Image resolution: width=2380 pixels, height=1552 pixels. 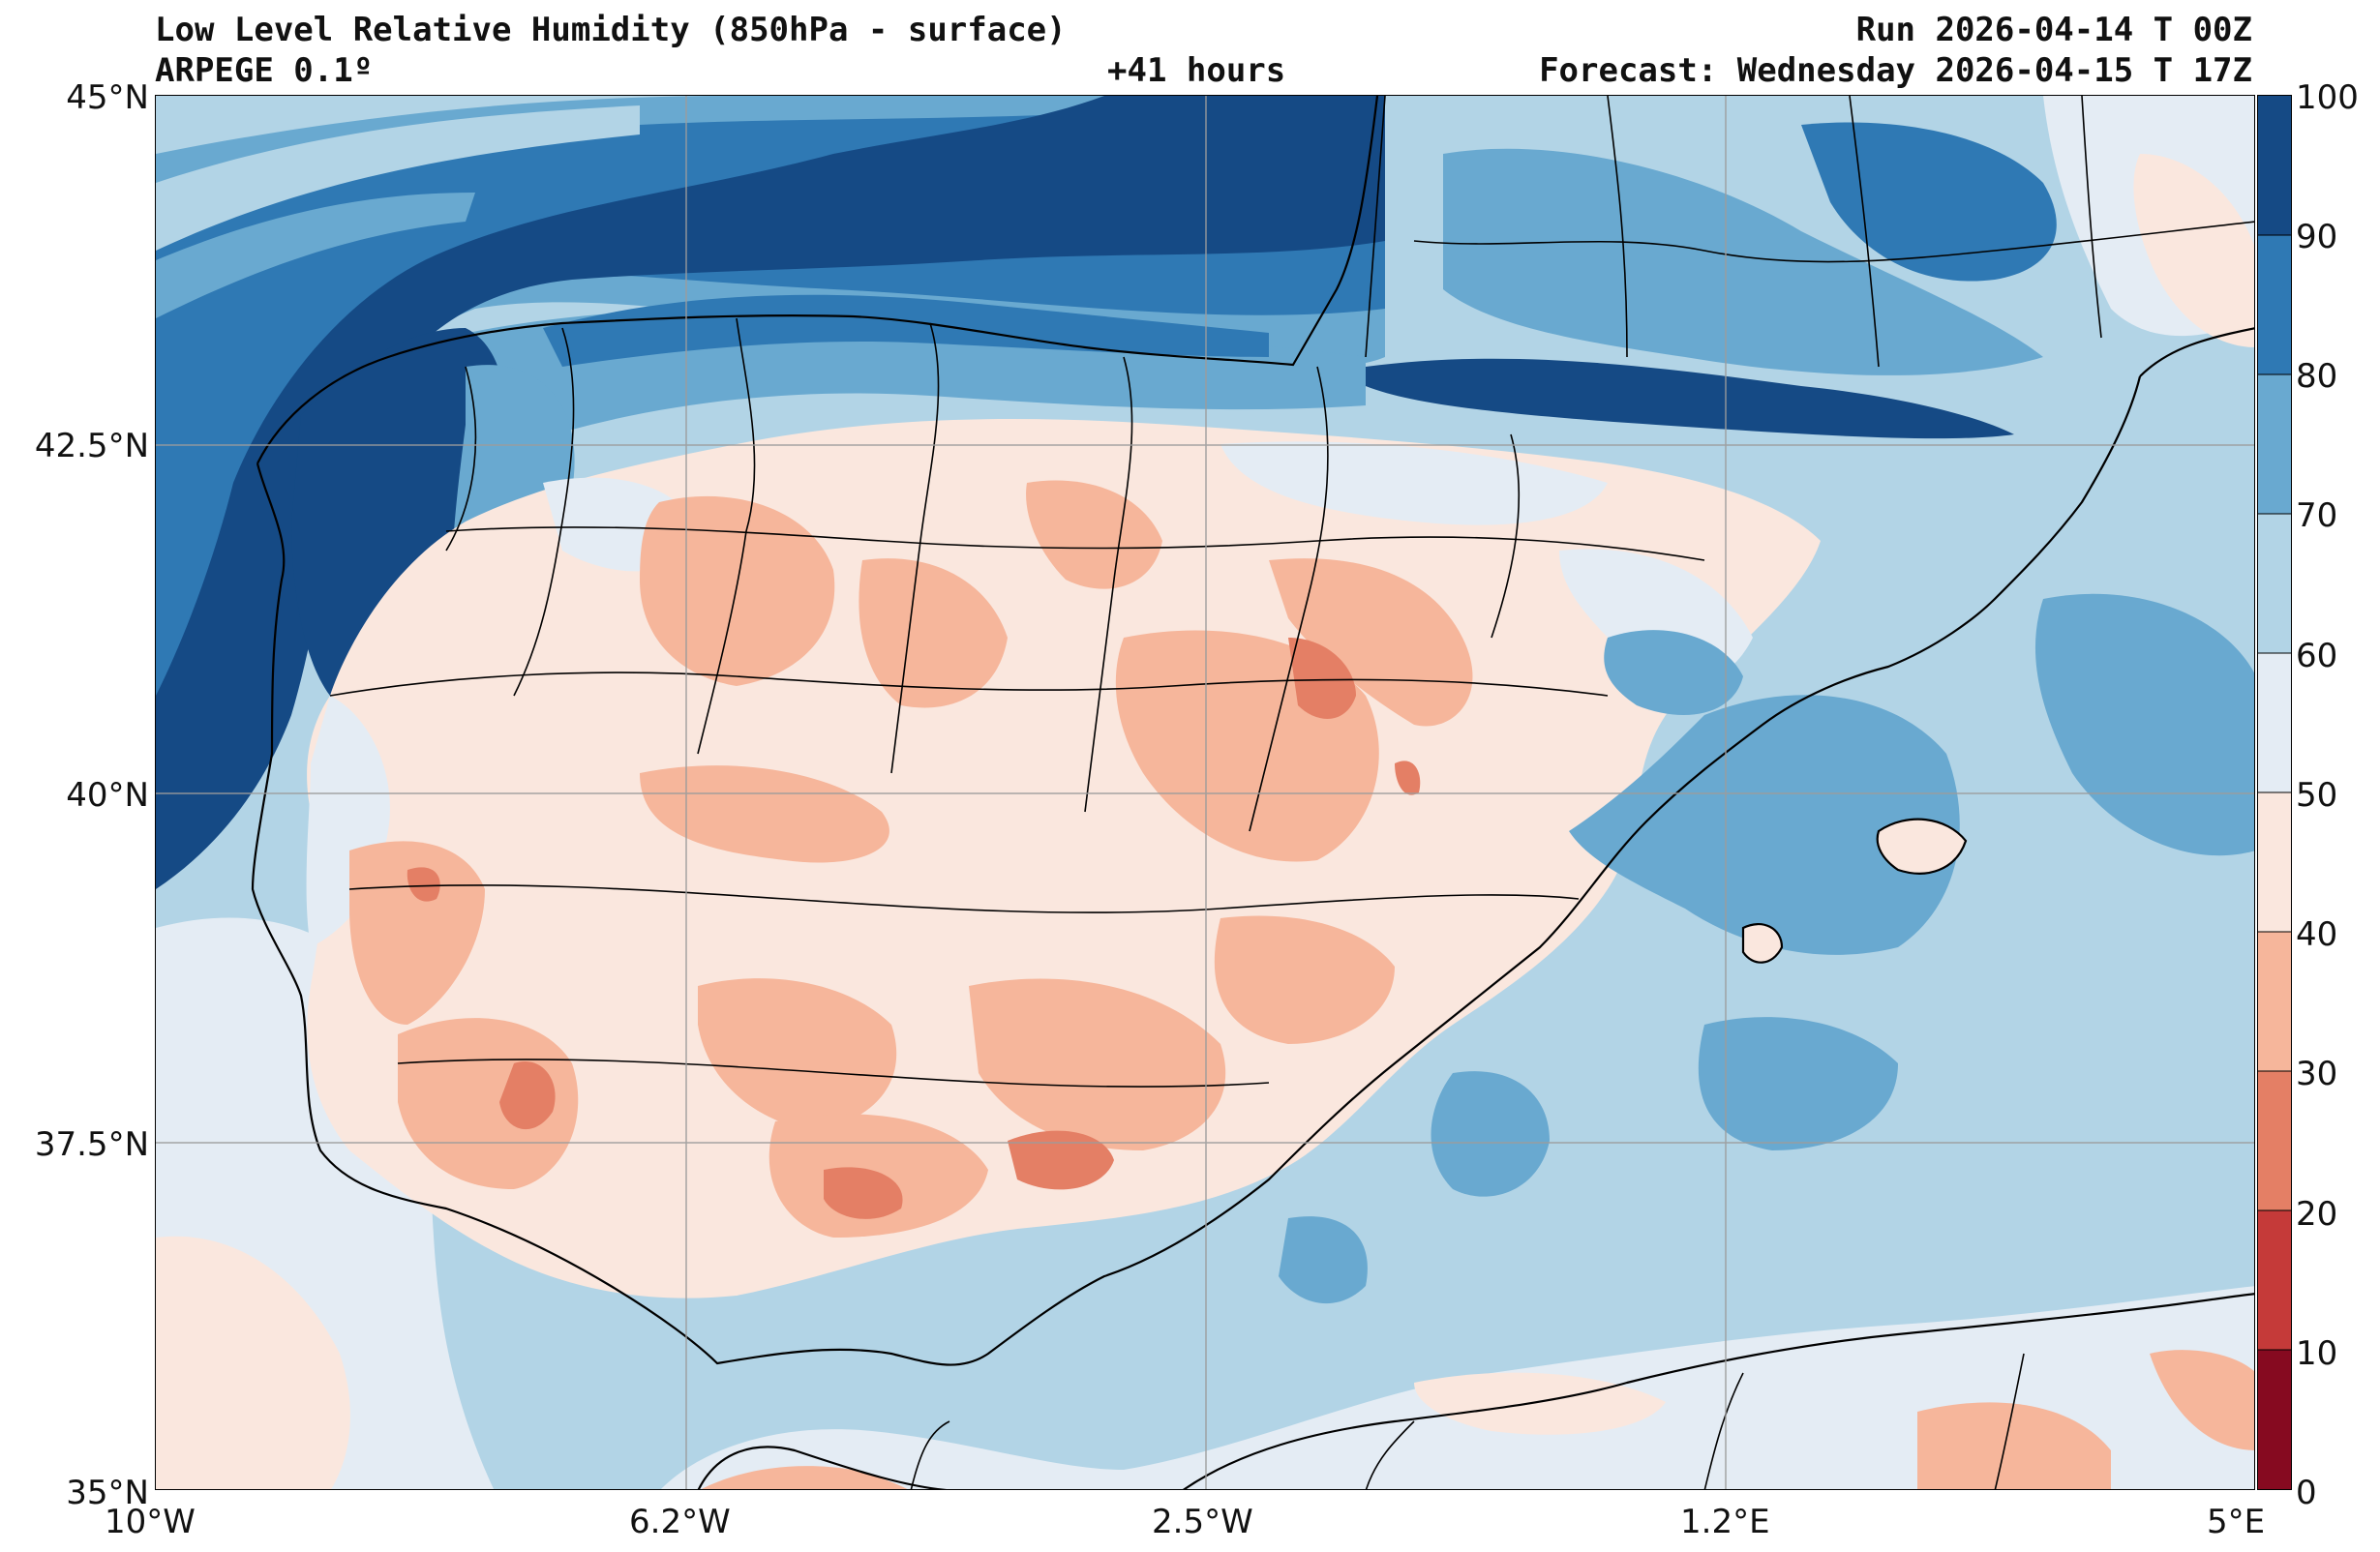 What do you see at coordinates (1725, 1522) in the screenshot?
I see `lon-label-1-2e: 1.2°E` at bounding box center [1725, 1522].